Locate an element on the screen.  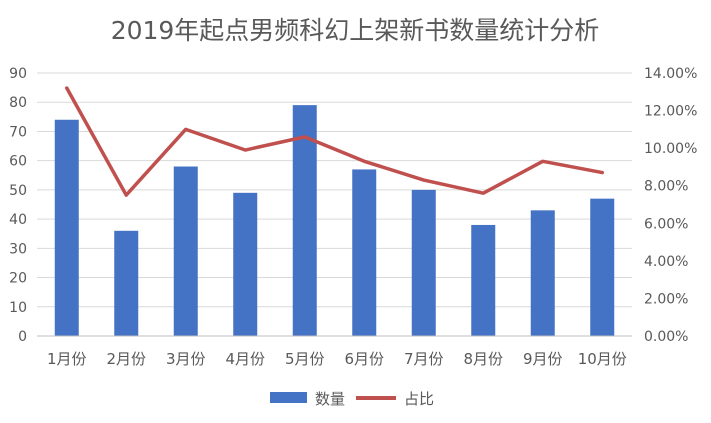
y-right-tick-label: 4.00% is located at coordinates (666, 262).